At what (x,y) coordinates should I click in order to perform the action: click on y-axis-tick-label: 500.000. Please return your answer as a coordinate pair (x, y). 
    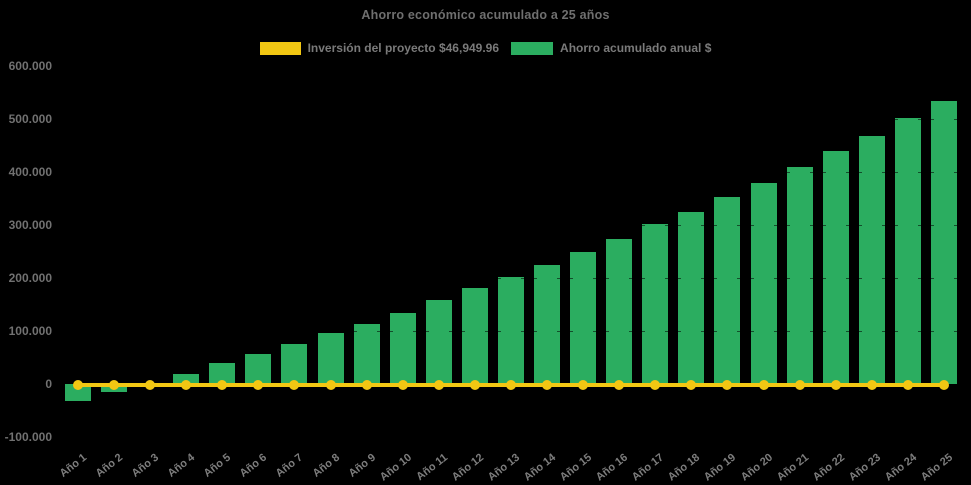
    Looking at the image, I should click on (30, 119).